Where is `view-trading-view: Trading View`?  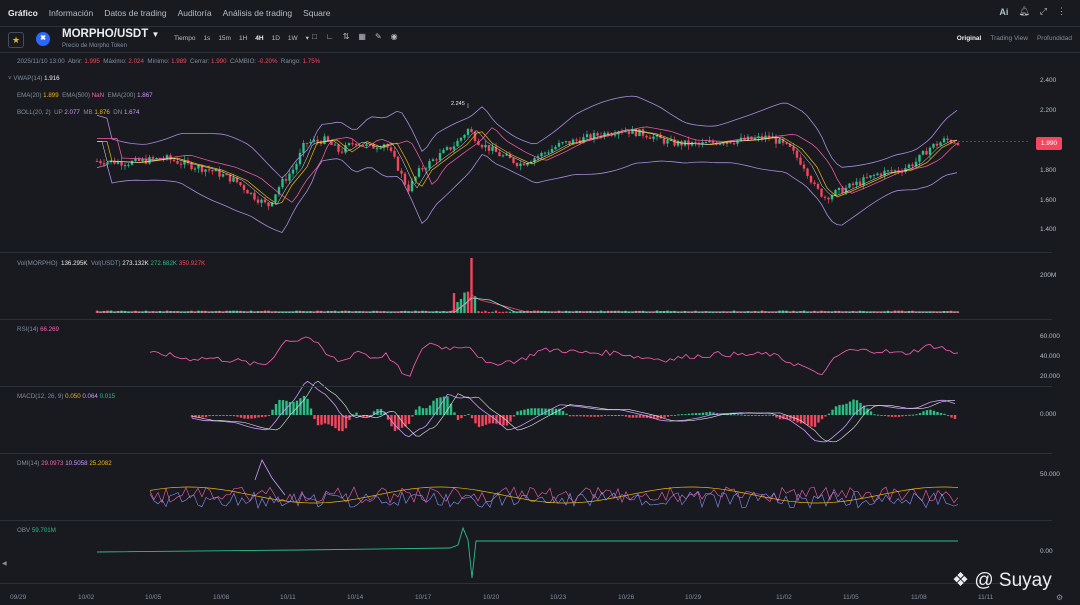 view-trading-view: Trading View is located at coordinates (1009, 38).